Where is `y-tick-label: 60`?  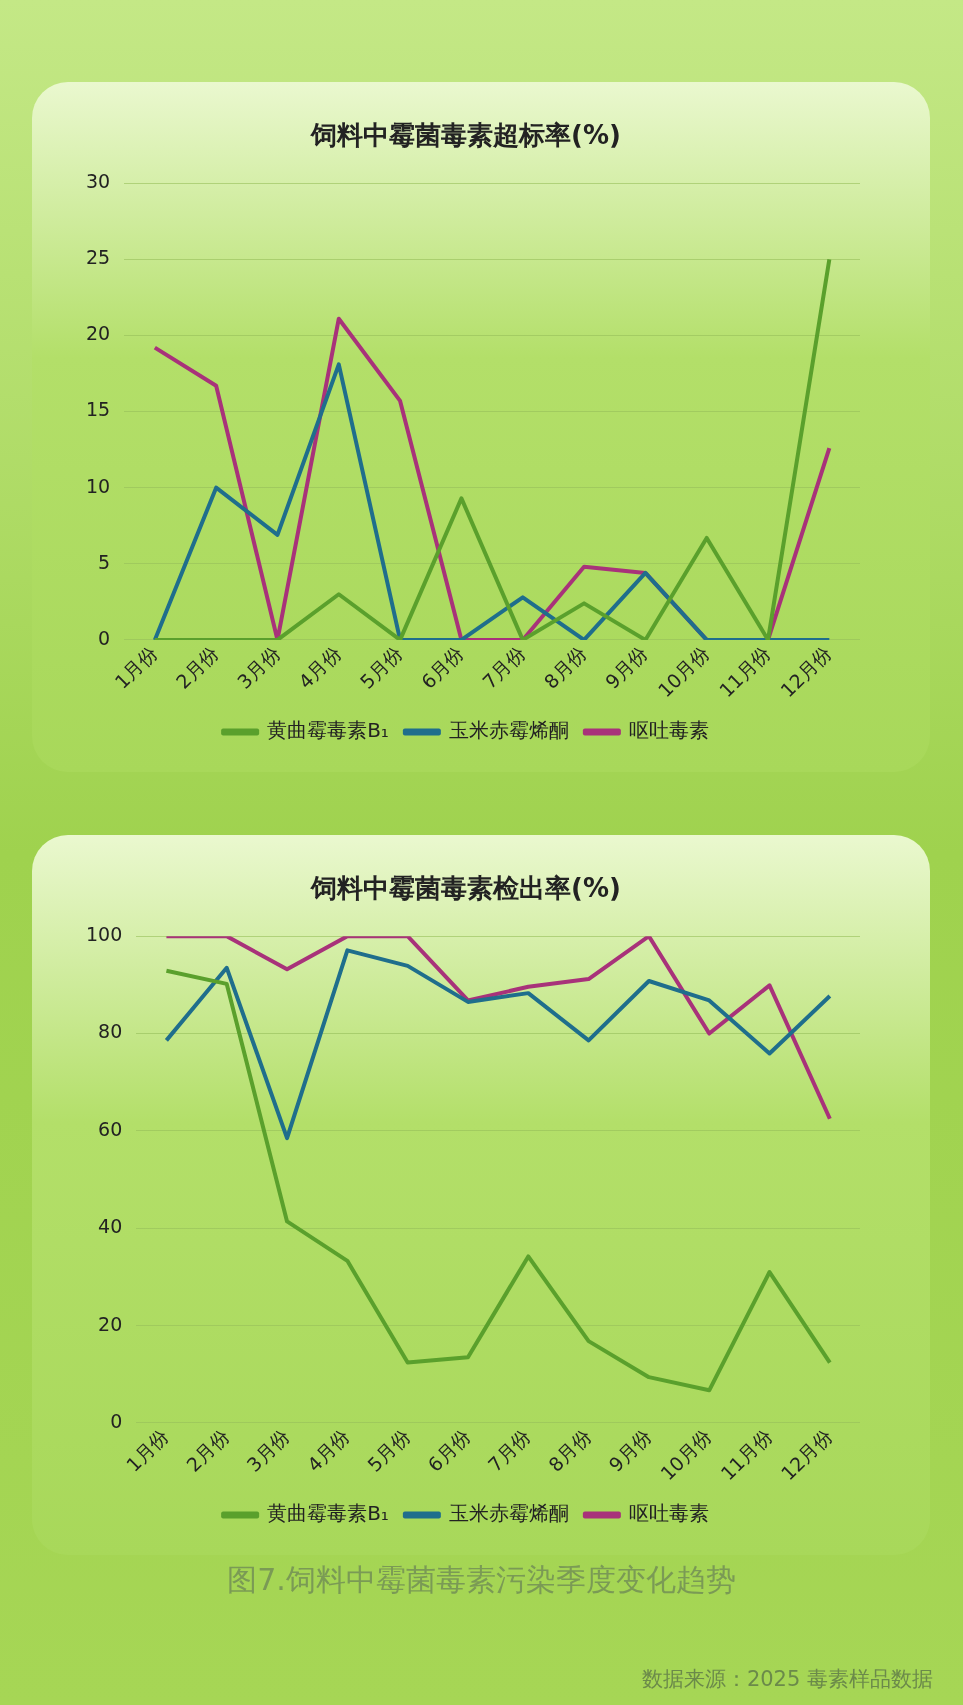 y-tick-label: 60 is located at coordinates (110, 1128).